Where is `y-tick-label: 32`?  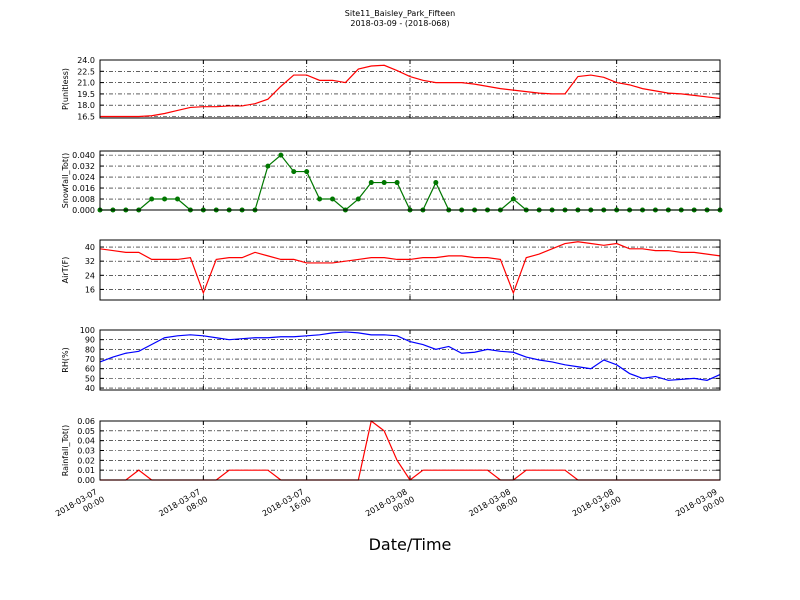 y-tick-label: 32 is located at coordinates (90, 261).